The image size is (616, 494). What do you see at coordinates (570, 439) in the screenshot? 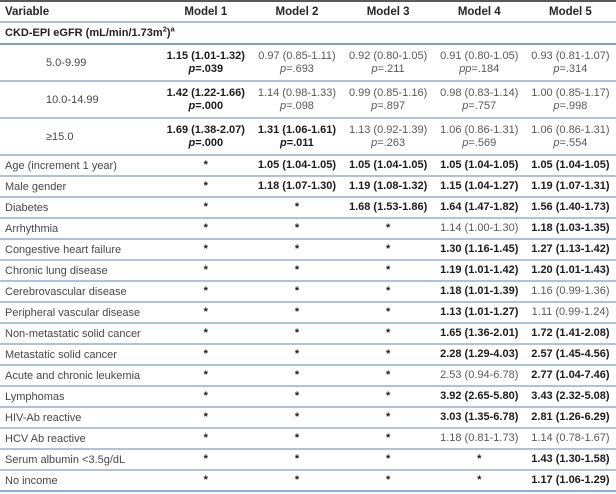
I see `hr-value-cell: 1.14 (0.78-1.67)` at bounding box center [570, 439].